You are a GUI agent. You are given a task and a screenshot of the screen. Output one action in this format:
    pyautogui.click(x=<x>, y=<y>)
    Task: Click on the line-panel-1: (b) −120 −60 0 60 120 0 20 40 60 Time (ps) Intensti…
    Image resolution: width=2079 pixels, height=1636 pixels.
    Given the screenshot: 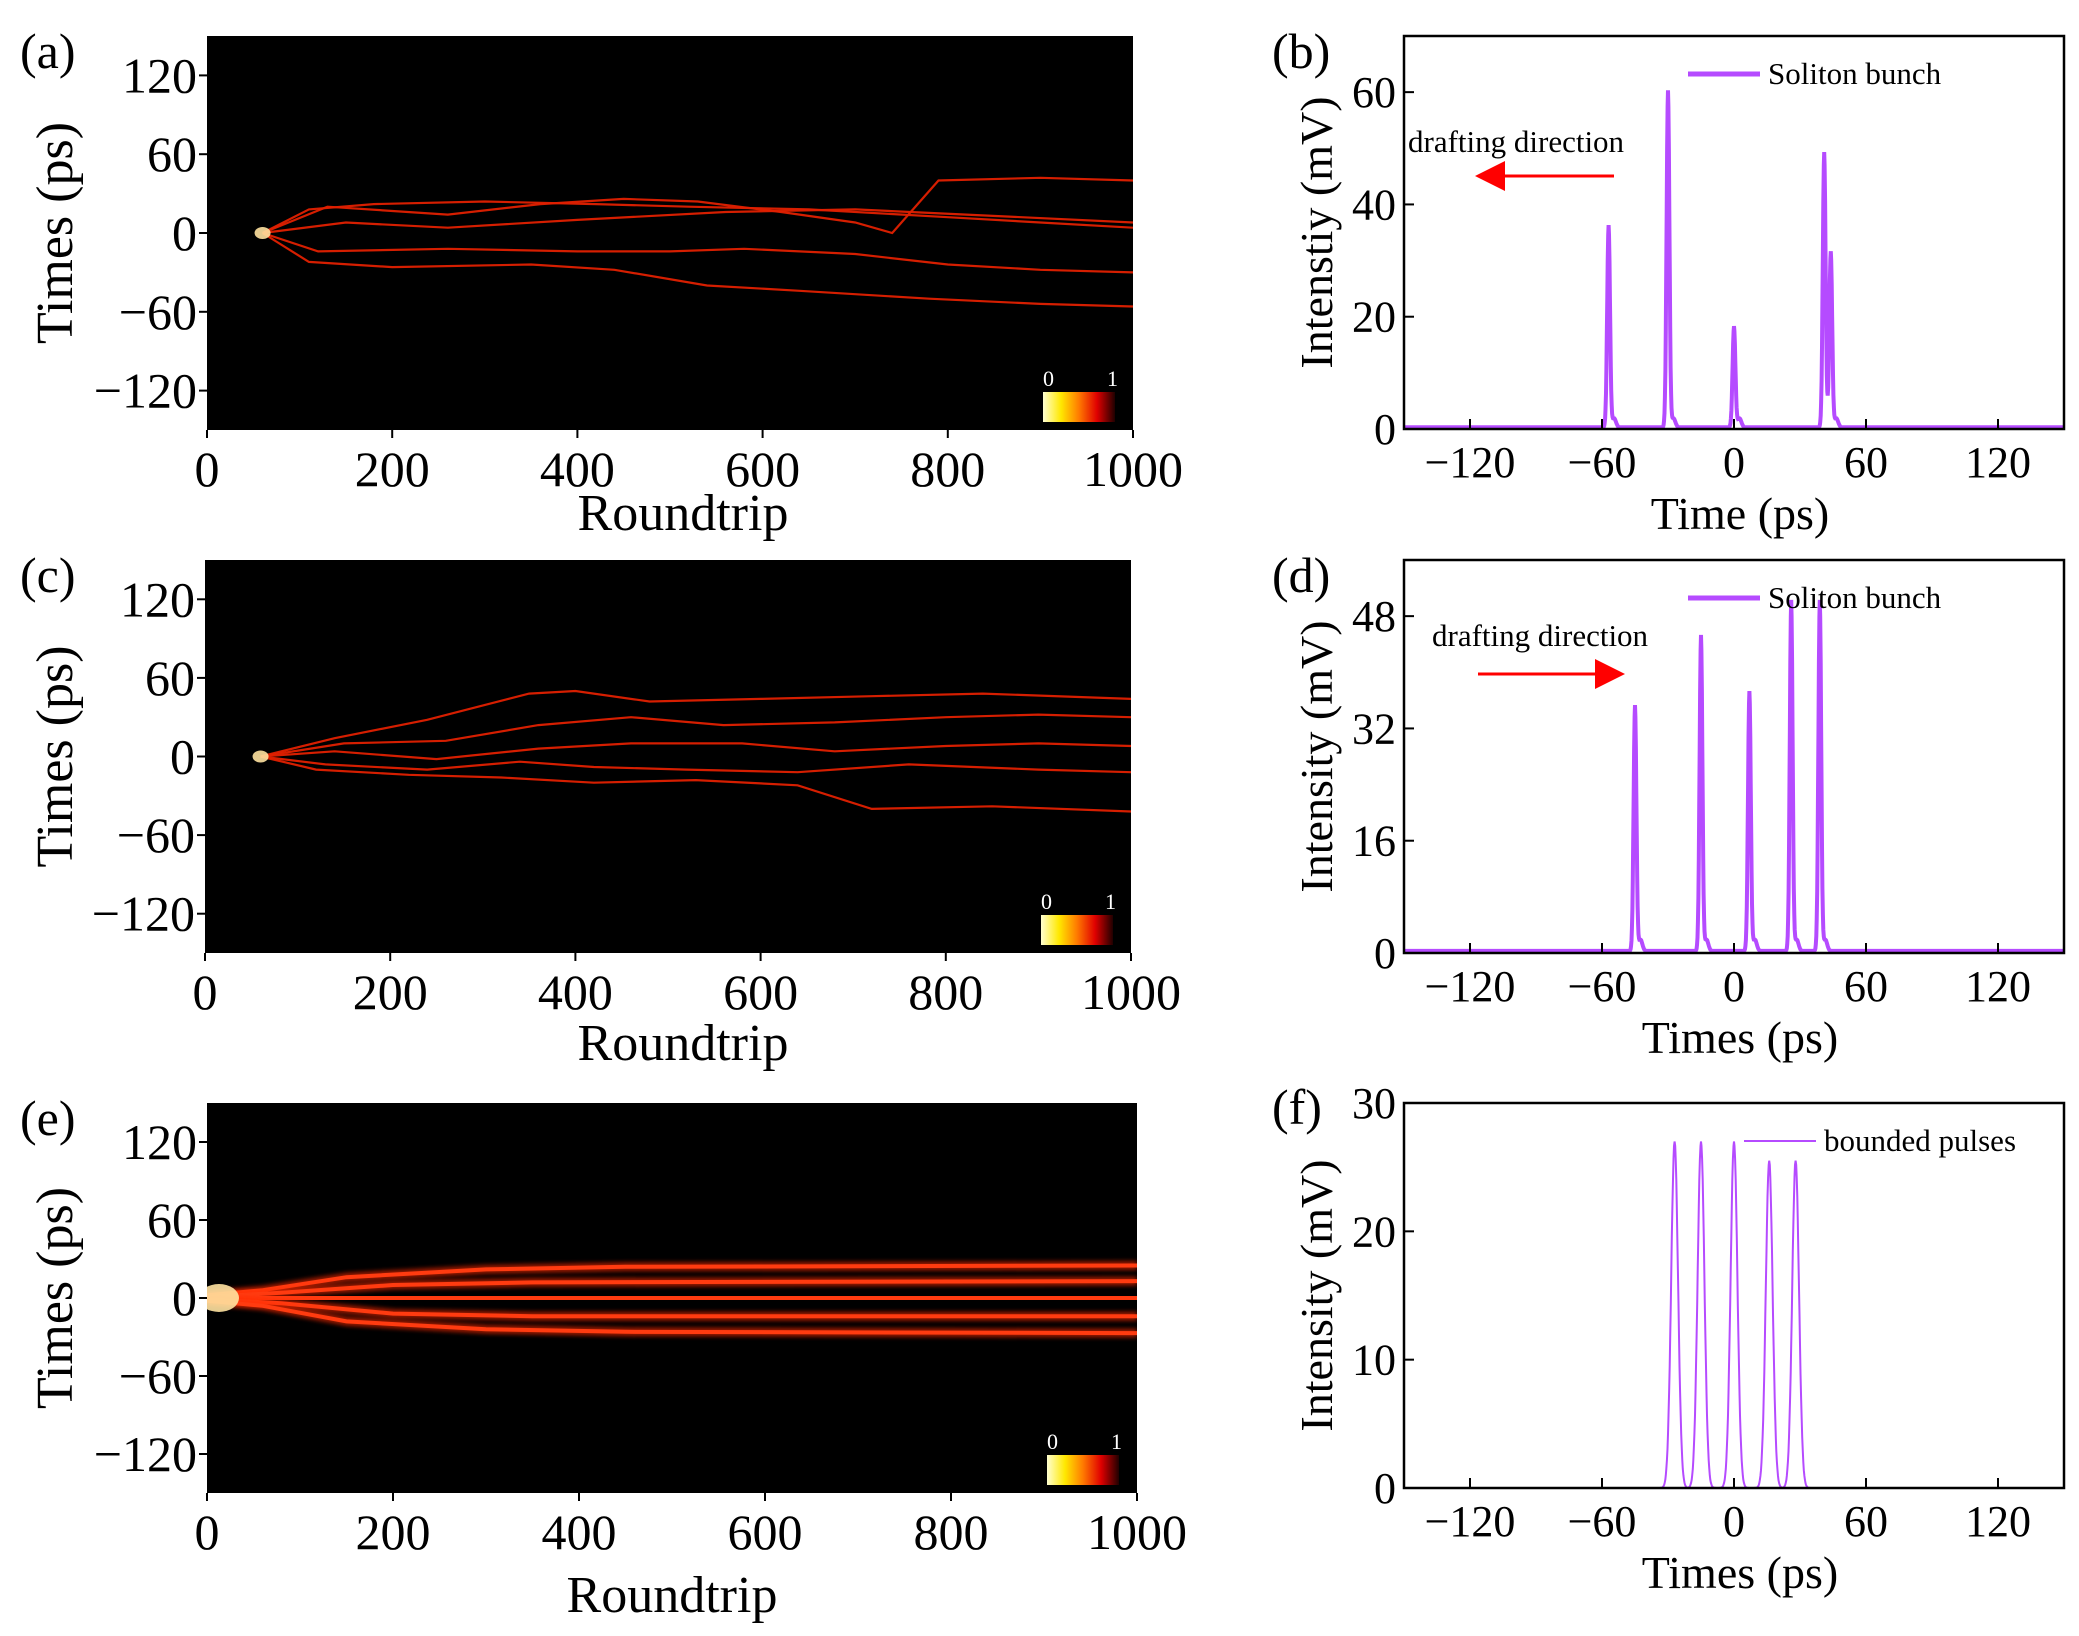 What is the action you would take?
    pyautogui.click(x=1669, y=281)
    